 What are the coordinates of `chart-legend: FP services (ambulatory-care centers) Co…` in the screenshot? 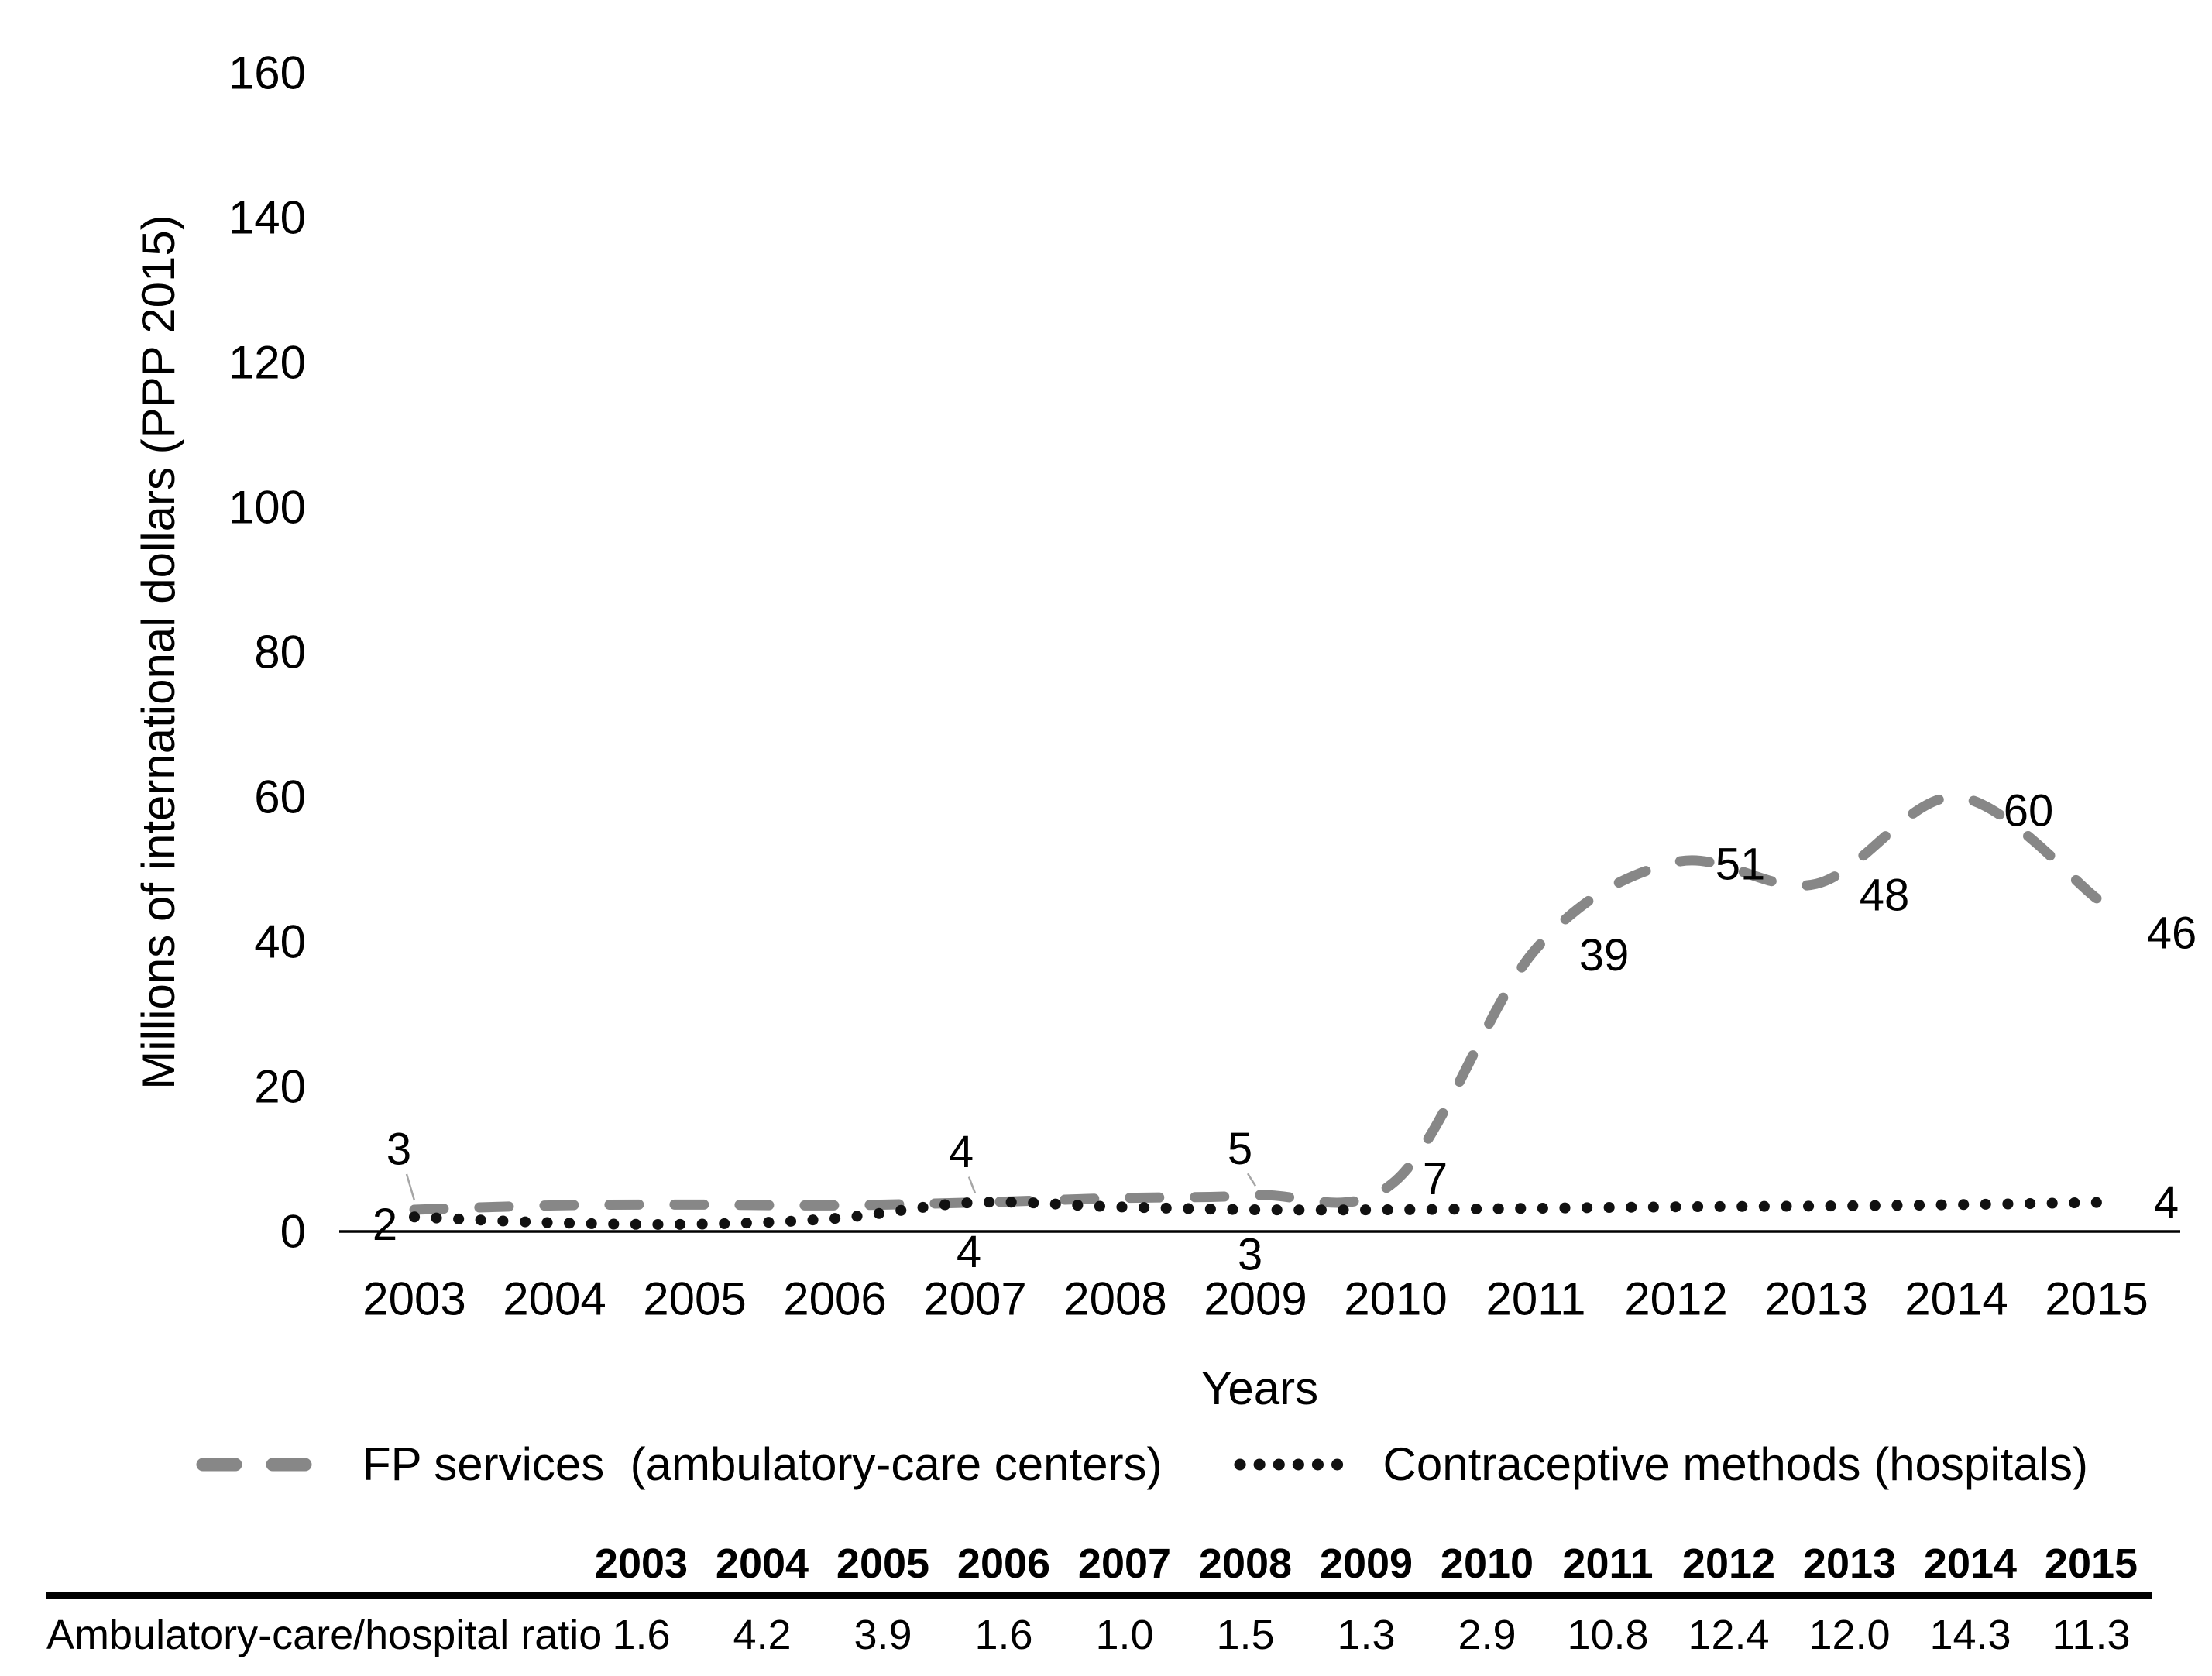 It's located at (1106, 1464).